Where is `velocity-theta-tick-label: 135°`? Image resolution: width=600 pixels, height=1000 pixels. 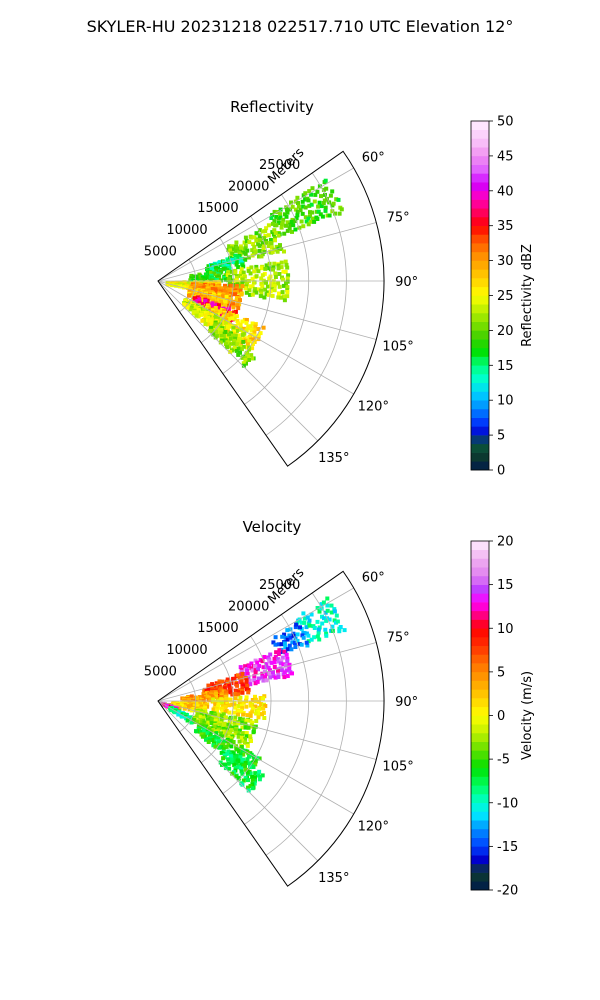
velocity-theta-tick-label: 135° is located at coordinates (333, 878).